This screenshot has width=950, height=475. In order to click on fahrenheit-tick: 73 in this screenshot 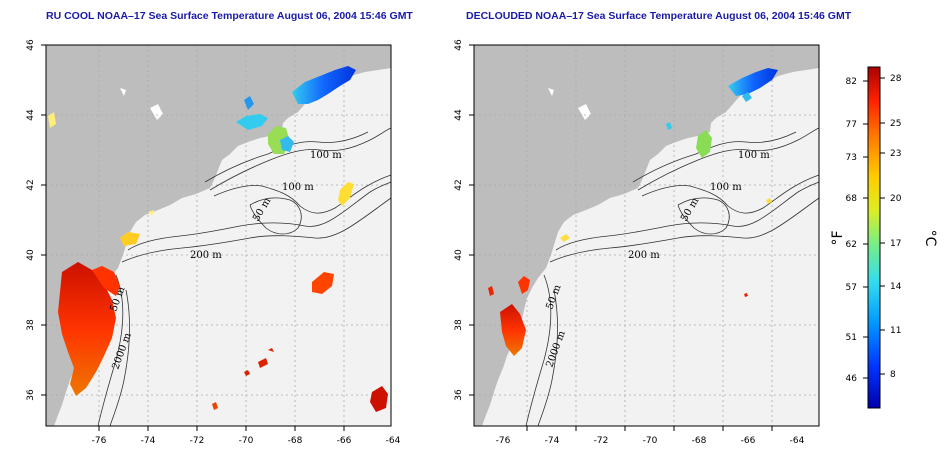, I will do `click(851, 158)`.